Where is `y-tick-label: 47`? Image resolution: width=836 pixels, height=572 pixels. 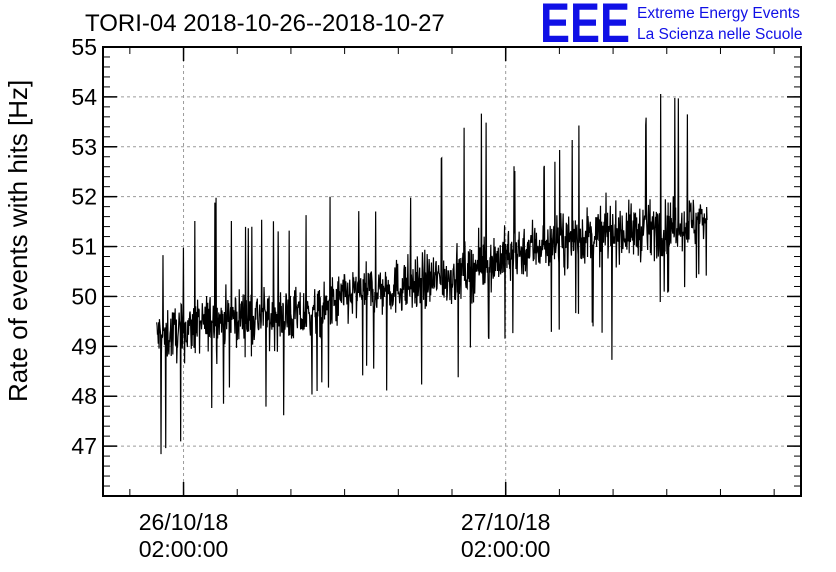
y-tick-label: 47 is located at coordinates (84, 446).